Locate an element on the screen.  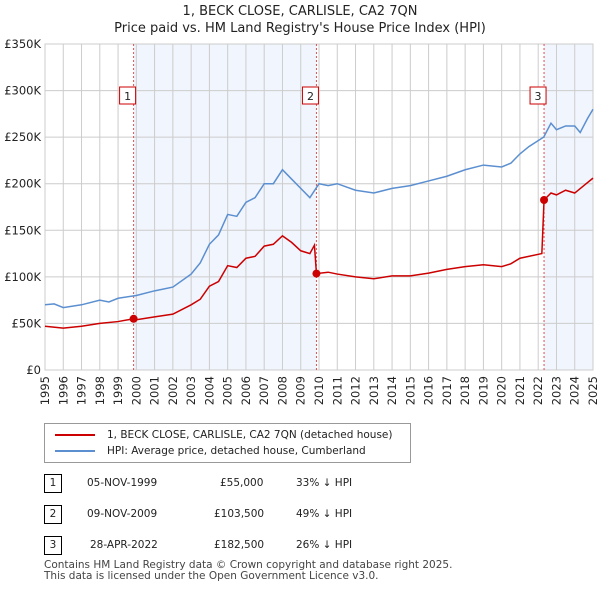
x-tick-label: 2015 is located at coordinates (410, 390).